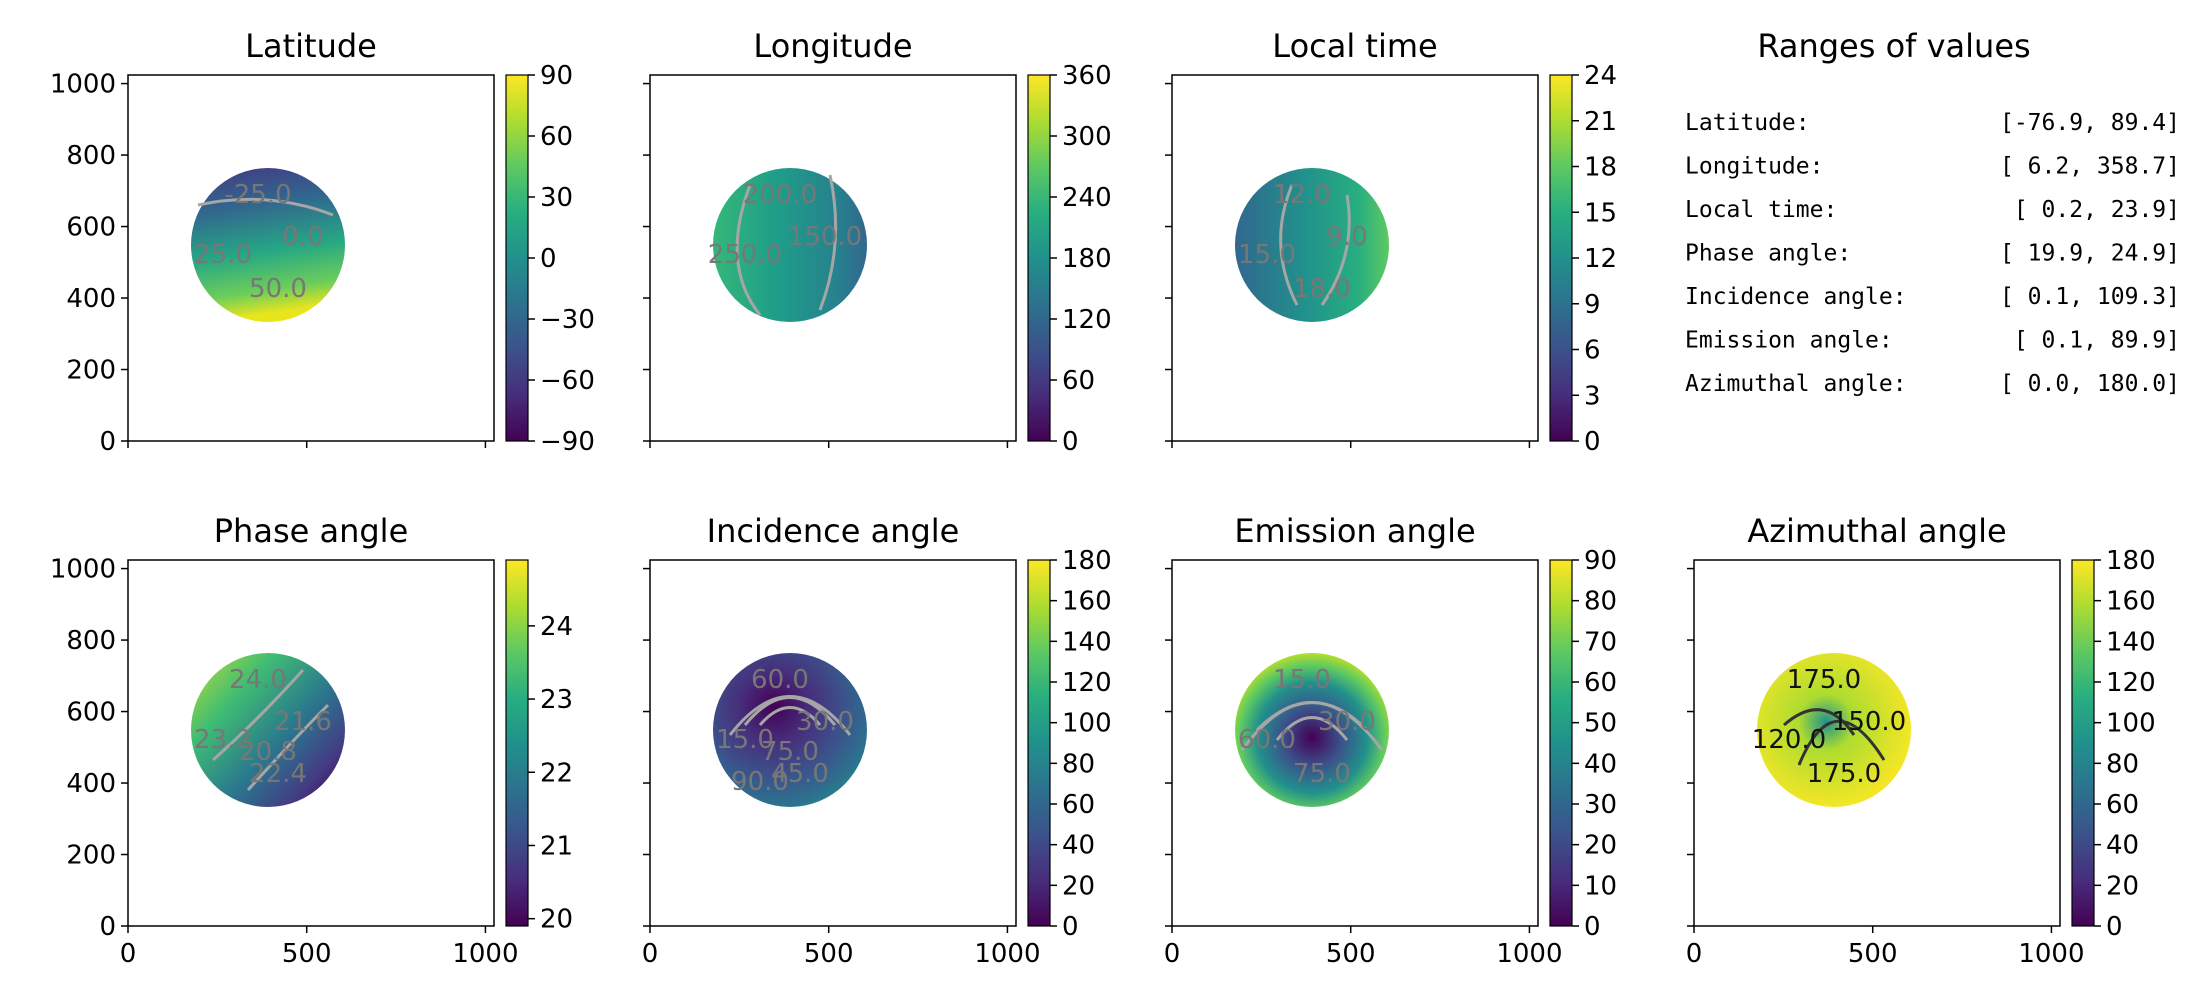 This screenshot has width=2200, height=1000. What do you see at coordinates (825, 237) in the screenshot?
I see `contour-label: 150.0` at bounding box center [825, 237].